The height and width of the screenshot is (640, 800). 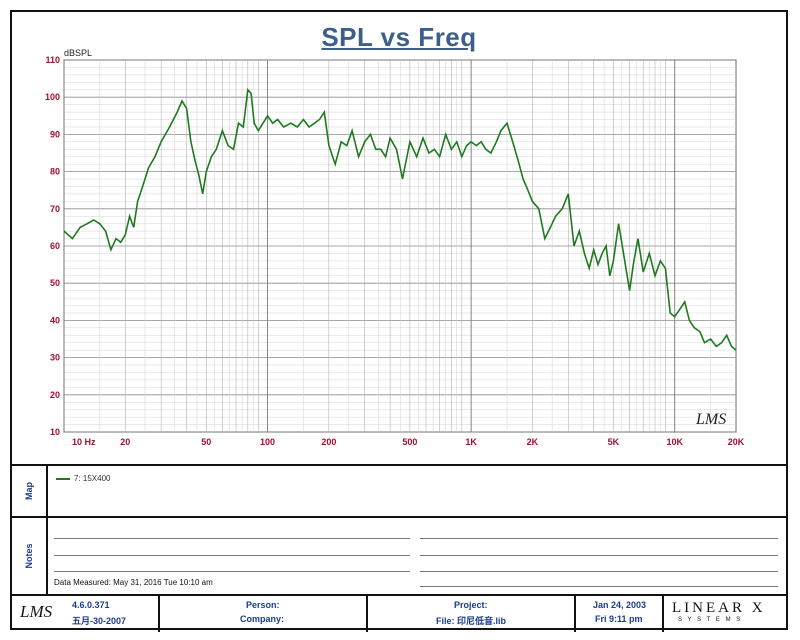 What do you see at coordinates (55, 358) in the screenshot?
I see `y-tick-label: 30` at bounding box center [55, 358].